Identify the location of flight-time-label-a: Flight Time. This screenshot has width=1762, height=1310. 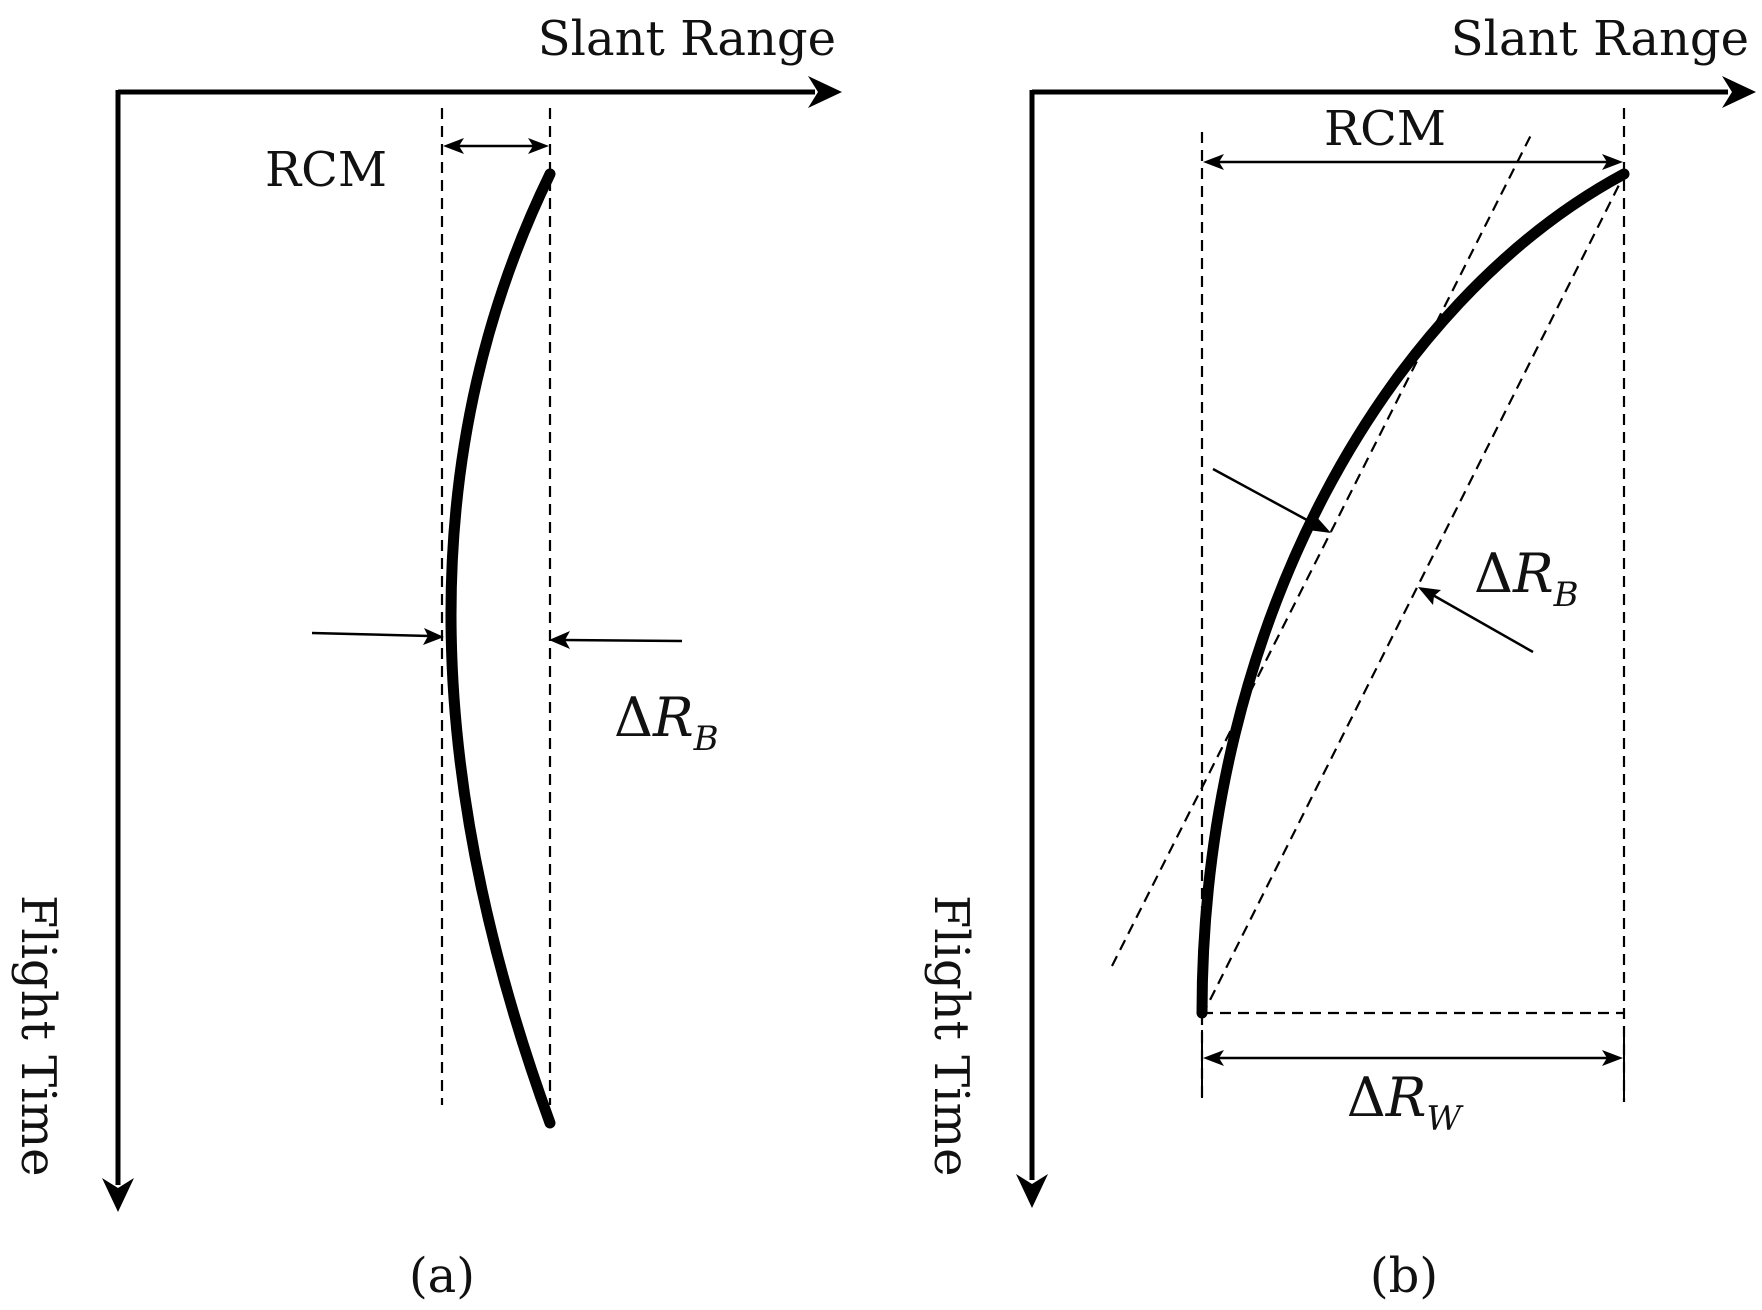
(38, 1035).